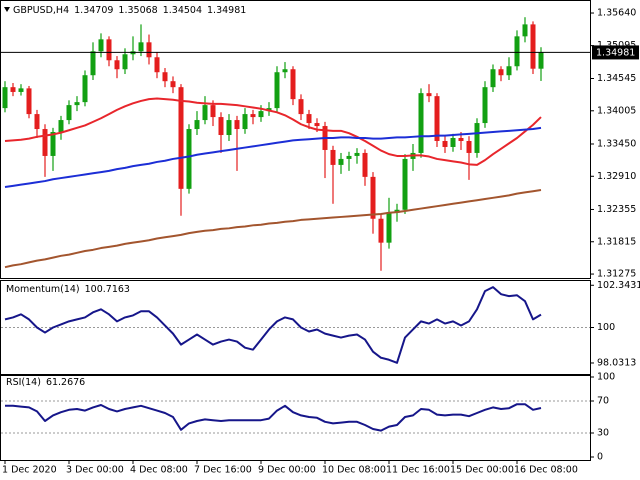 The image size is (640, 480). Describe the element at coordinates (7, 9) in the screenshot. I see `collapse-arrow` at that location.